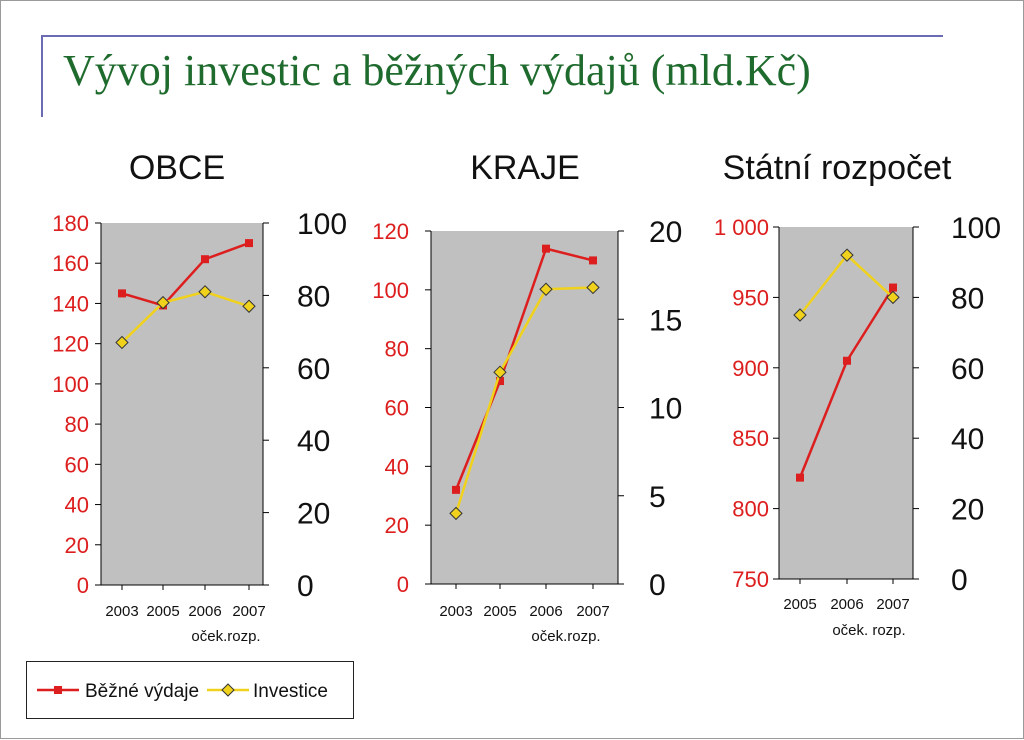 Image resolution: width=1024 pixels, height=740 pixels. What do you see at coordinates (967, 439) in the screenshot?
I see `chart-3-right-tick-label: 40` at bounding box center [967, 439].